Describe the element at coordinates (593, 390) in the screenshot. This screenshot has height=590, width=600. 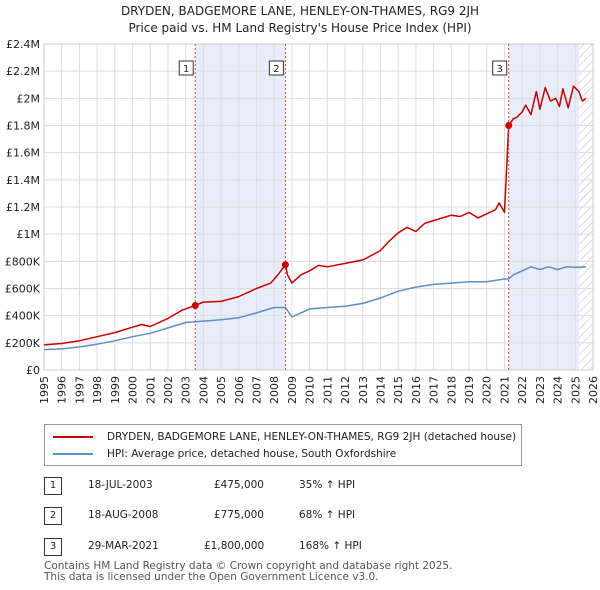
I see `x-tick-label: 2026` at that location.